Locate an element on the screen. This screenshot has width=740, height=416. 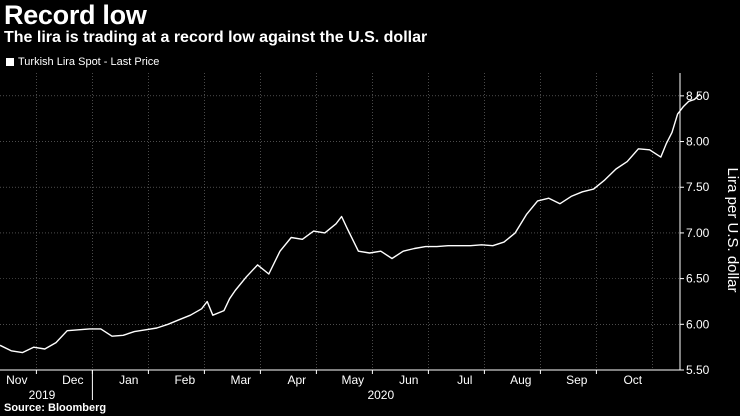
x-tick-label: Sep is located at coordinates (577, 380).